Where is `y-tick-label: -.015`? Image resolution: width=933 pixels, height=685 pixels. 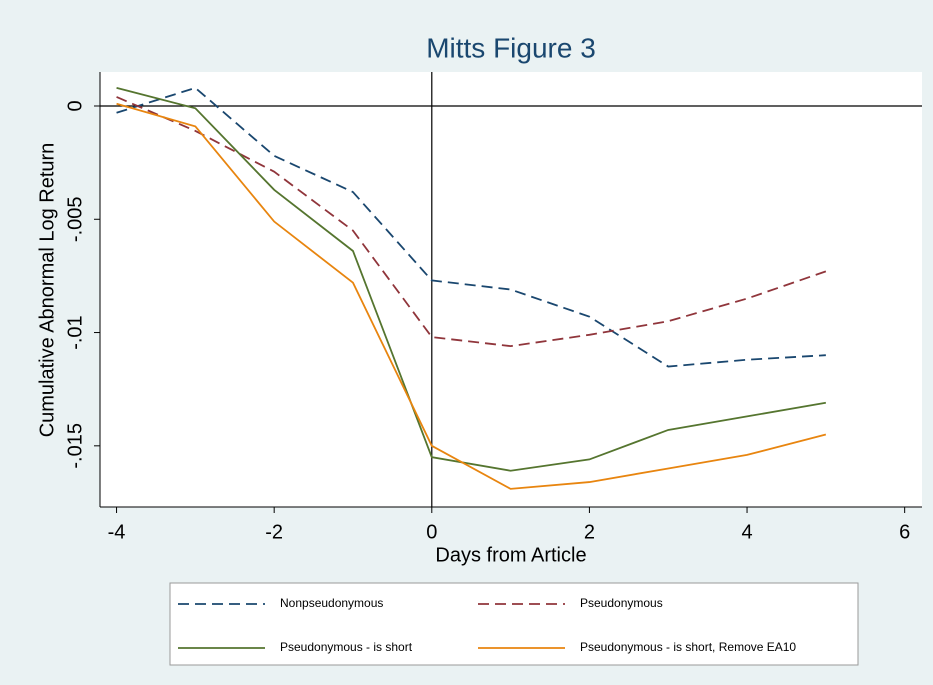
y-tick-label: -.015 is located at coordinates (75, 446).